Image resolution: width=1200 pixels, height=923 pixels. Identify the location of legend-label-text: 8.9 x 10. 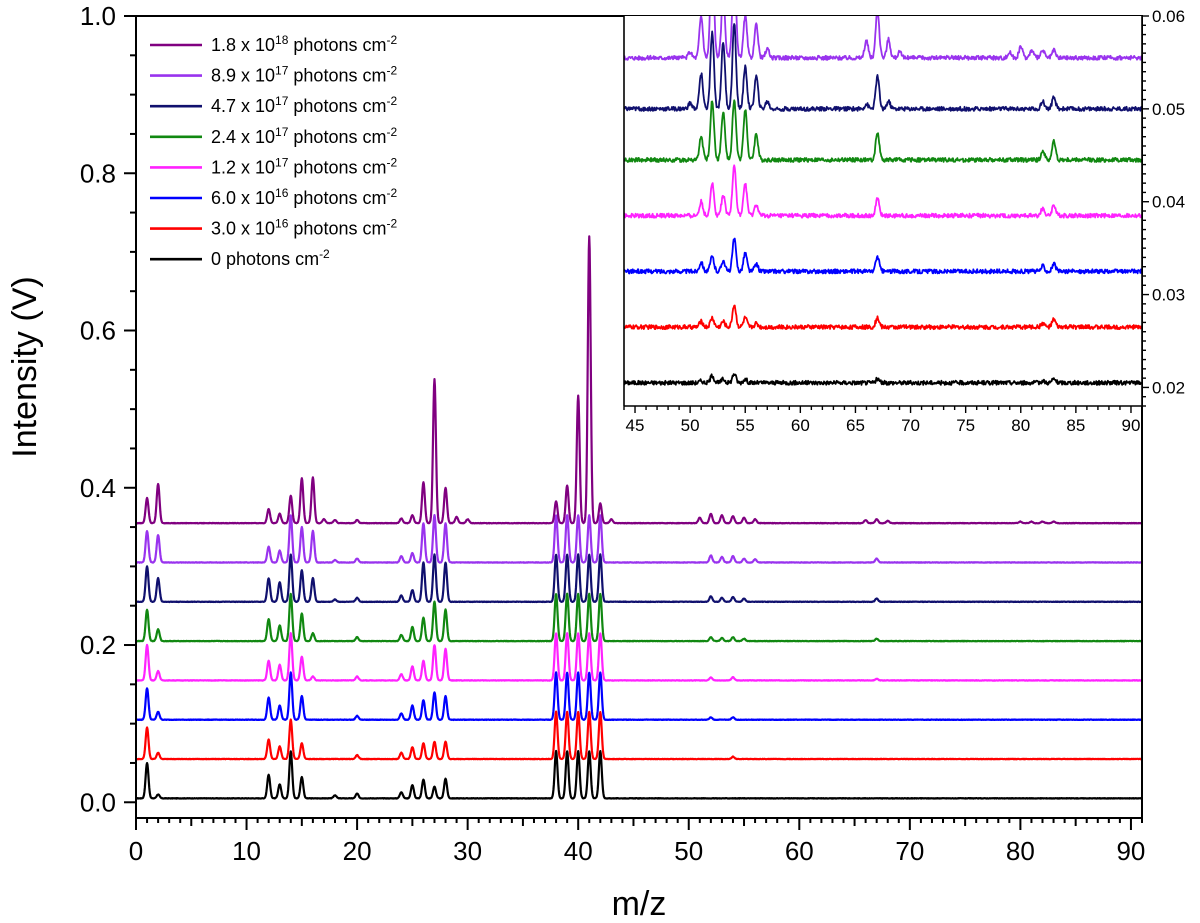
(243, 76).